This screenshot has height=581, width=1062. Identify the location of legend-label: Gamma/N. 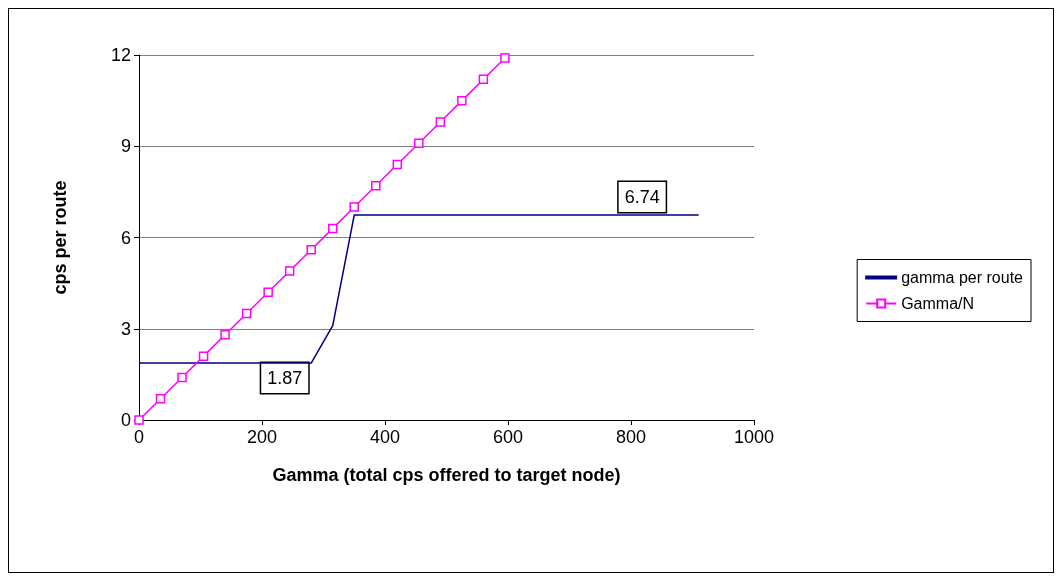
(938, 303).